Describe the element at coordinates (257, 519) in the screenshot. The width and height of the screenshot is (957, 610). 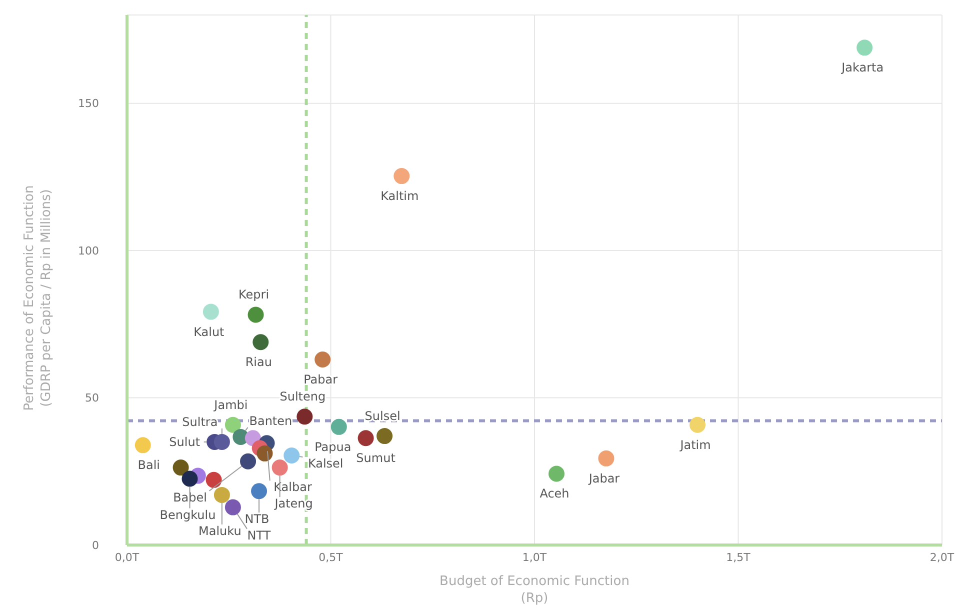
I see `series-label: NTB` at that location.